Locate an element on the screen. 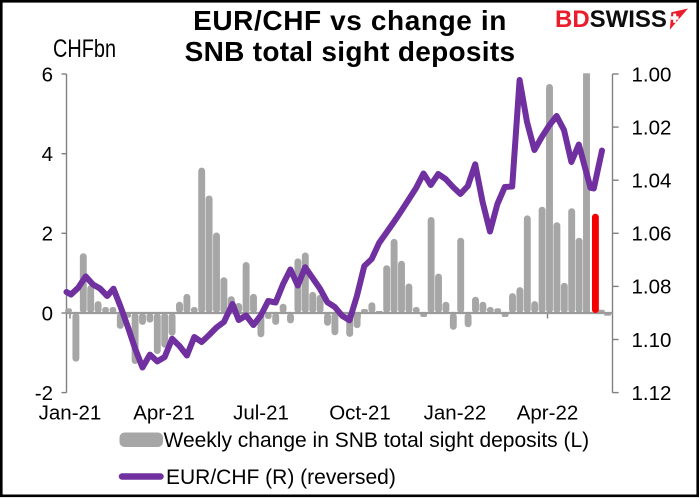  svg-text: Apr-22 is located at coordinates (548, 413).